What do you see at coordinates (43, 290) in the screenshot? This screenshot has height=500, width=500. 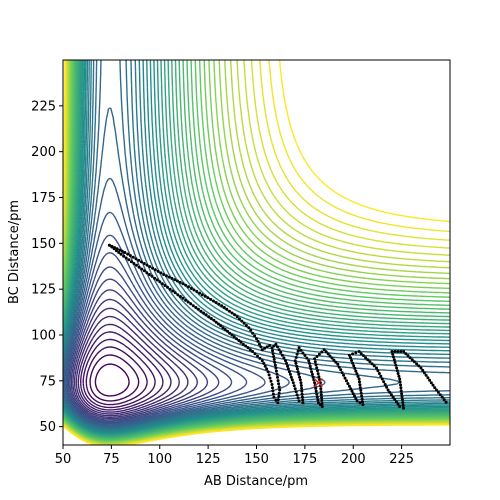 I see `y-tick-label: 125` at bounding box center [43, 290].